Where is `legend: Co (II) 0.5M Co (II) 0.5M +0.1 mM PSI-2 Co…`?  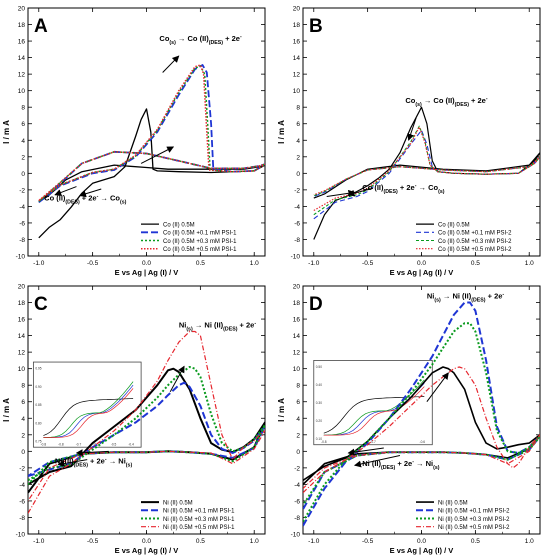 legend: Co (II) 0.5M Co (II) 0.5M +0.1 mM PSI-2 Co… is located at coordinates (464, 237).